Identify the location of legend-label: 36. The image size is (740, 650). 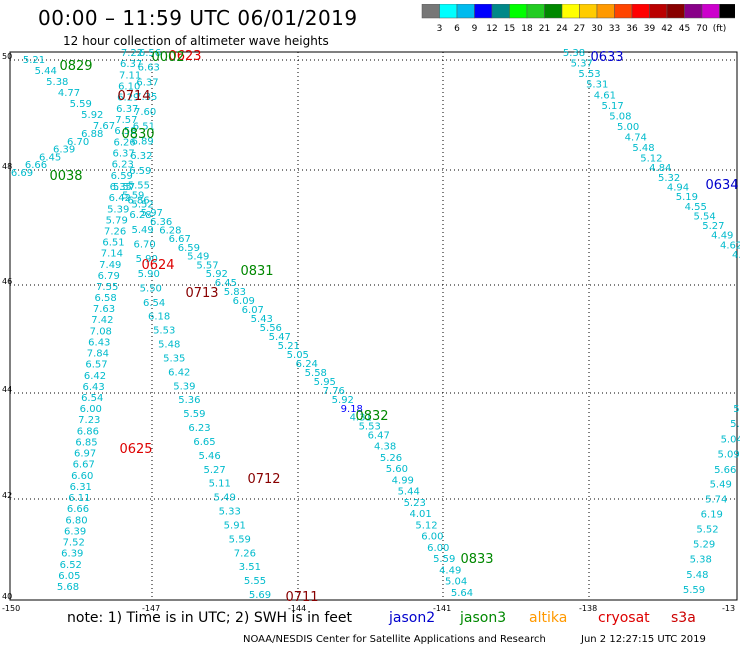
(632, 29).